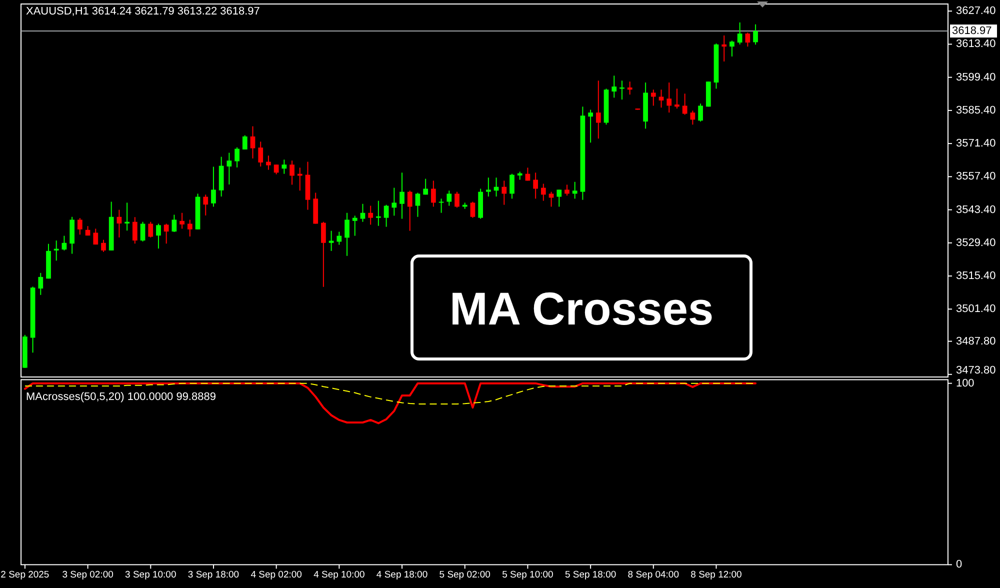 The image size is (1000, 588). What do you see at coordinates (402, 574) in the screenshot?
I see `x-tick-label: 4 Sep 18:00` at bounding box center [402, 574].